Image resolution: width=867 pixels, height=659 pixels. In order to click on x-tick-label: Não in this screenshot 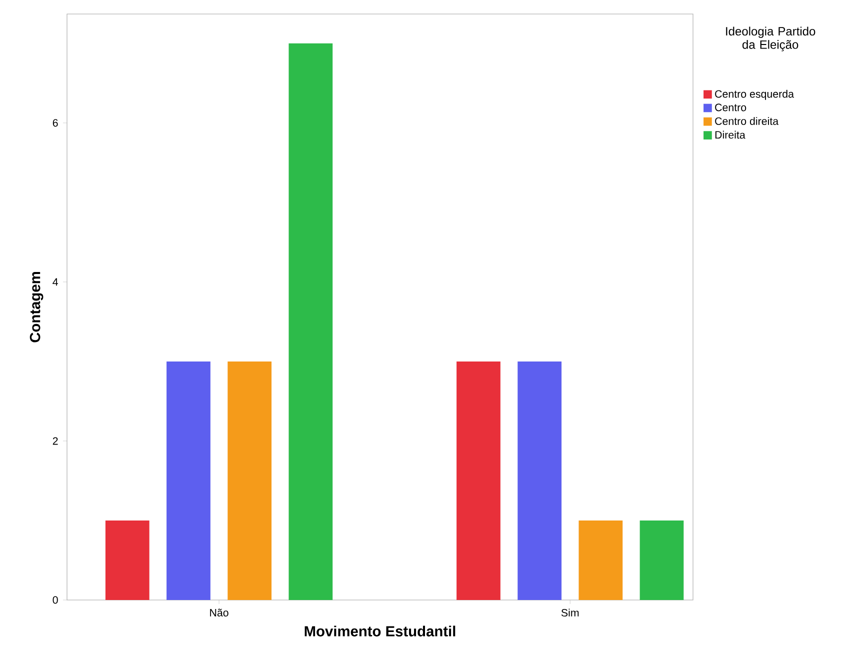, I will do `click(219, 612)`.